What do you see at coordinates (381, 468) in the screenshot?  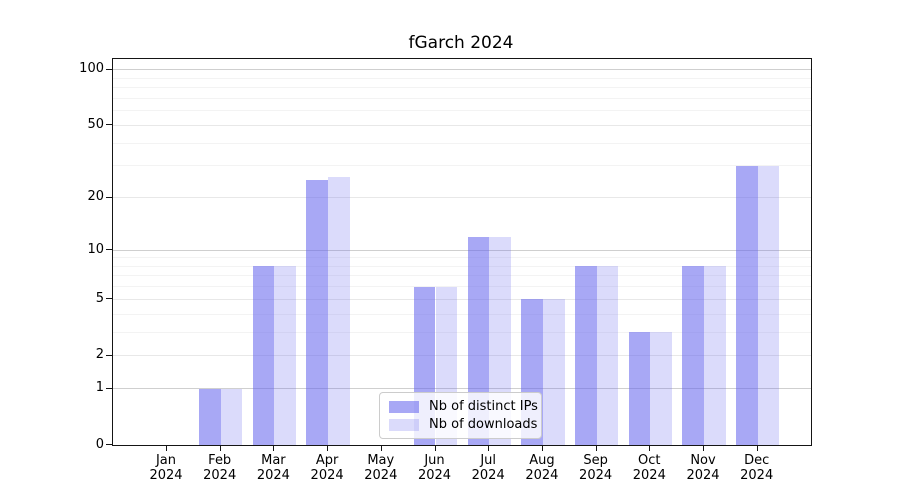 I see `x-tick-label: May 2024` at bounding box center [381, 468].